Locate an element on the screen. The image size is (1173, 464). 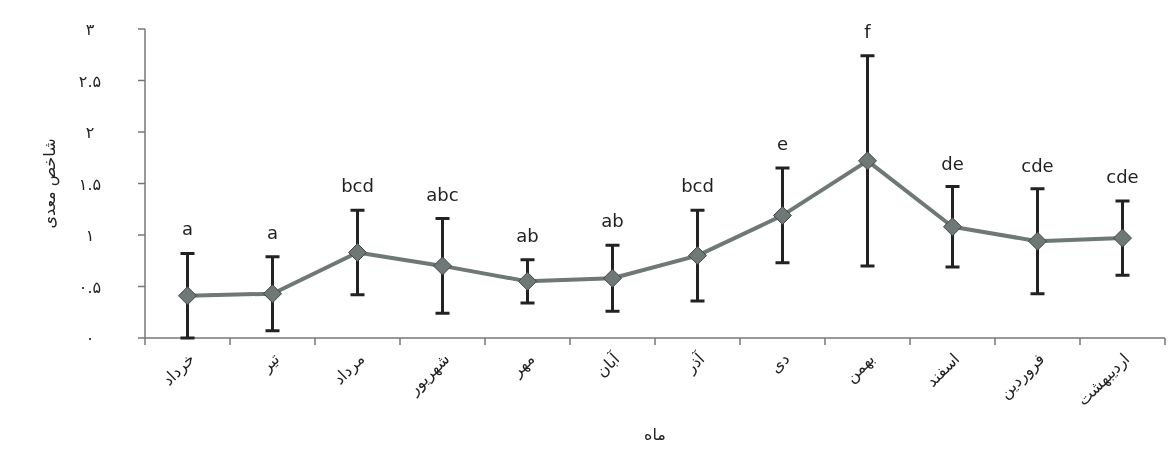
annotation: e is located at coordinates (782, 144).